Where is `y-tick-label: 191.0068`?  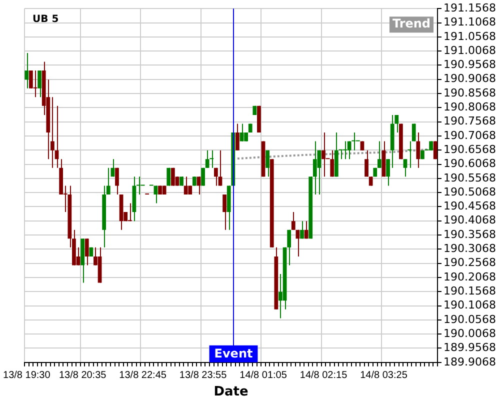
y-tick-label: 191.0068 is located at coordinates (470, 50).